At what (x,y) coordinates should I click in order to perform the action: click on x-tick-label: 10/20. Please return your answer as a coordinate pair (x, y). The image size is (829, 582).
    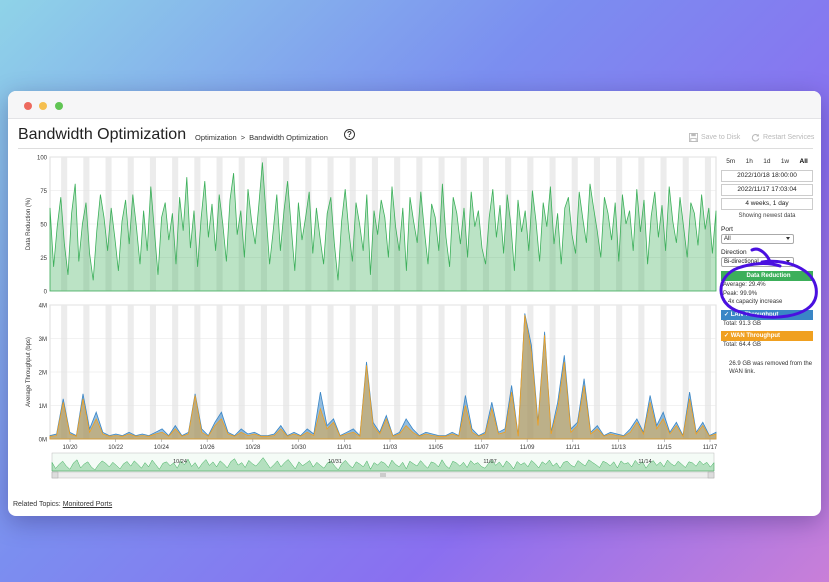
    Looking at the image, I should click on (70, 448).